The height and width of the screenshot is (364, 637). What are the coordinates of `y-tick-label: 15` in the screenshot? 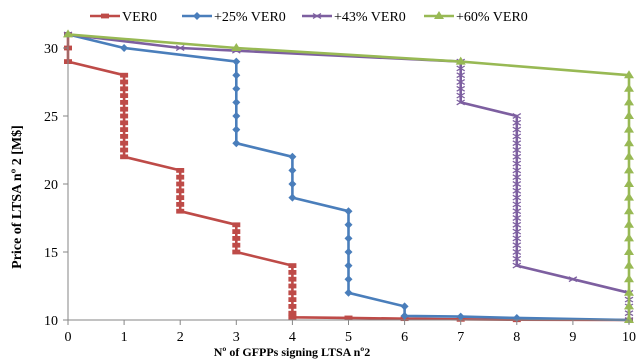 It's located at (51, 253).